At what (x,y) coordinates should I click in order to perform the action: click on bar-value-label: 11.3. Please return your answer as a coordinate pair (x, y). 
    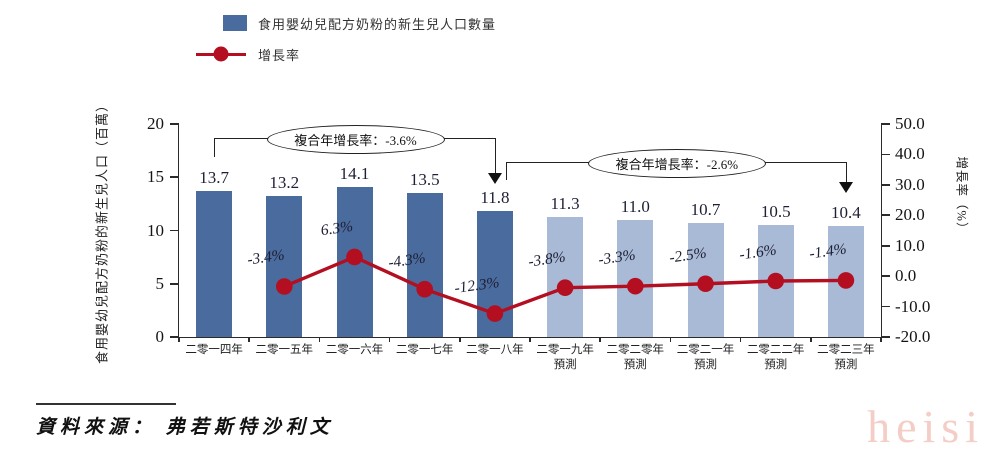
    Looking at the image, I should click on (565, 203).